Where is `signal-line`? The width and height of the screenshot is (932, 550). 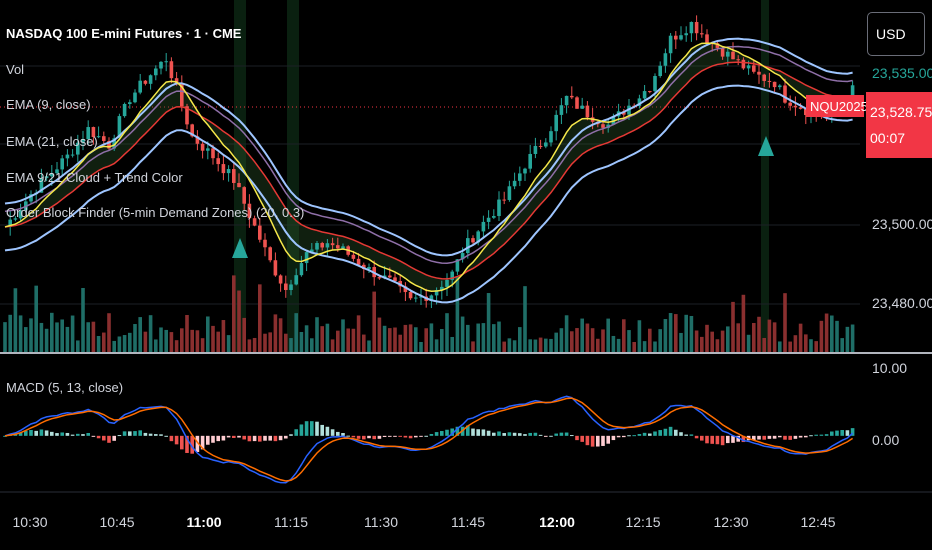 signal-line is located at coordinates (429, 439).